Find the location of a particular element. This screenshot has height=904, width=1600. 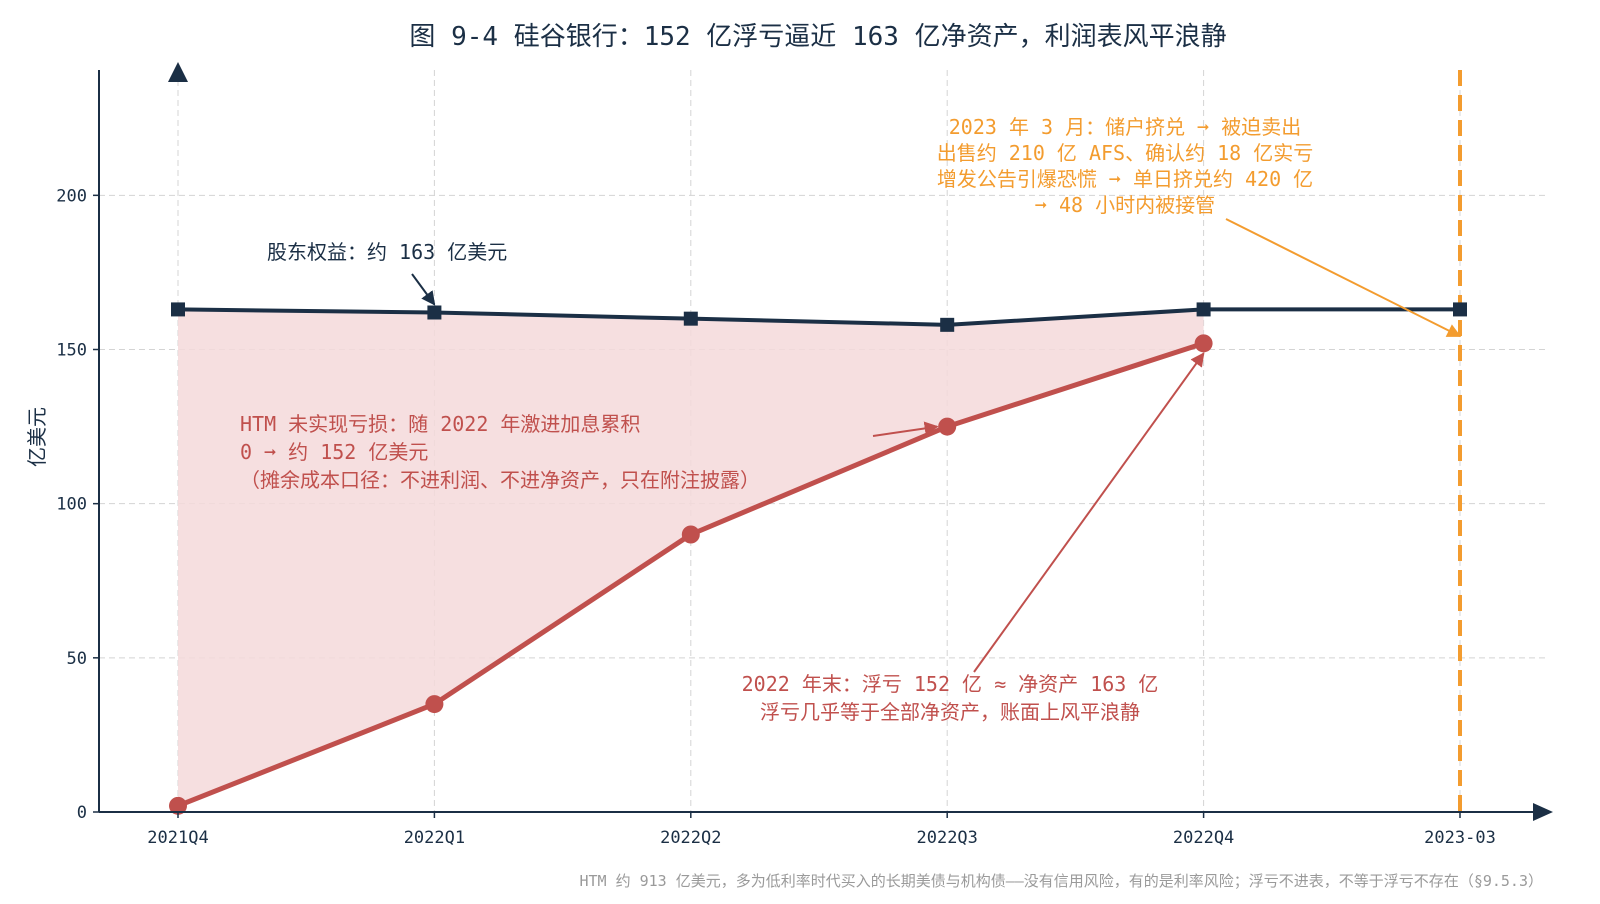

y-axis-arrow is located at coordinates (178, 72).